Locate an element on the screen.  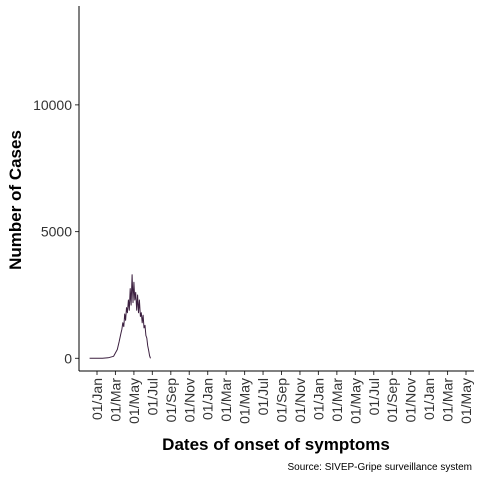
x-axis-title: Dates of onset of symptoms is located at coordinates (276, 444).